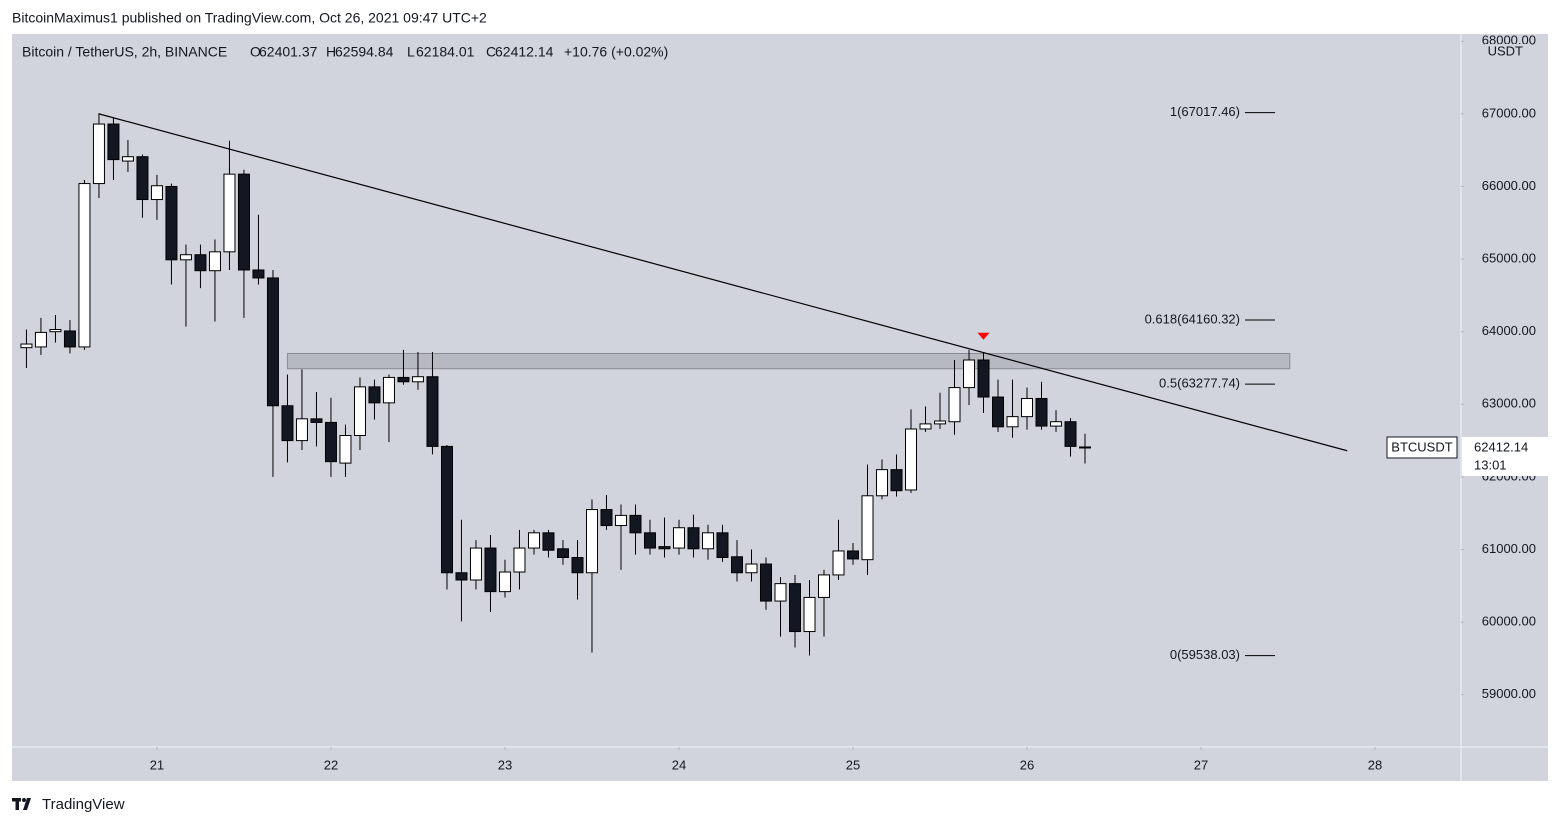 Image resolution: width=1561 pixels, height=826 pixels. I want to click on x-tick-label: 22, so click(331, 764).